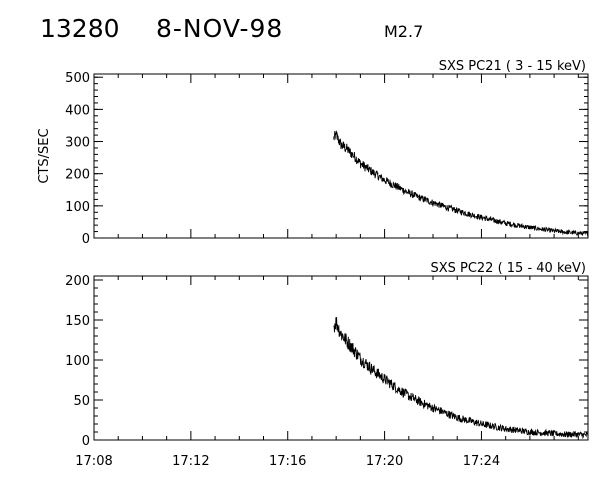 This screenshot has height=480, width=600. What do you see at coordinates (220, 28) in the screenshot?
I see `event-date: 8-NOV-98` at bounding box center [220, 28].